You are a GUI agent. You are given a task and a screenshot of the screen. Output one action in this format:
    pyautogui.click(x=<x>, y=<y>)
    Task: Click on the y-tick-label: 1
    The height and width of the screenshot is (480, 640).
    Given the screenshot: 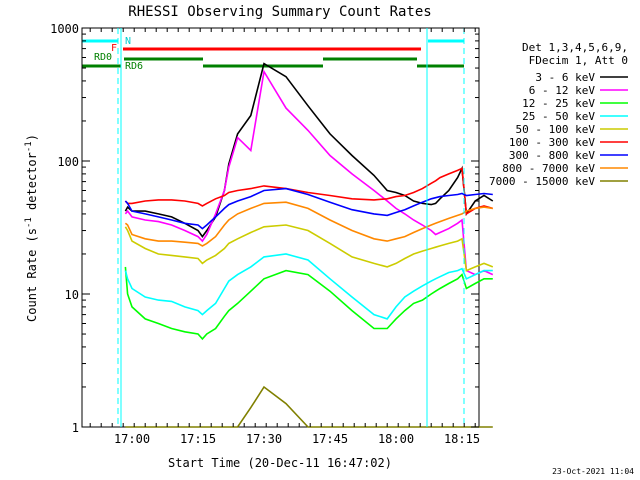 What is the action you would take?
    pyautogui.click(x=75, y=428)
    